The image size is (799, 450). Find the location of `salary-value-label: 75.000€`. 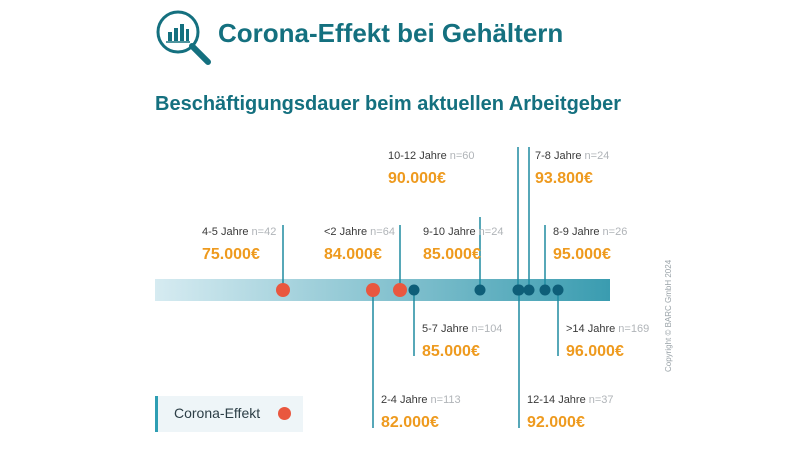

salary-value-label: 75.000€ is located at coordinates (231, 254).